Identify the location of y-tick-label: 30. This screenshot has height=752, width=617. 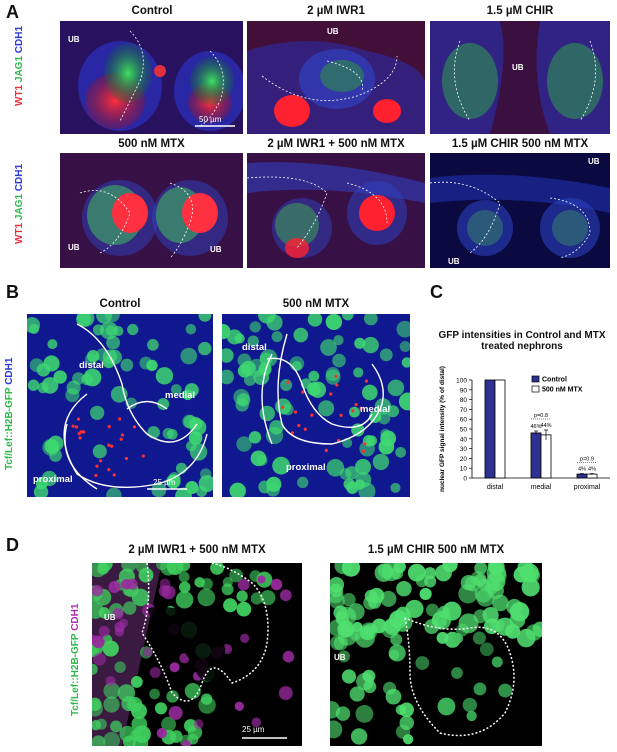
(464, 449).